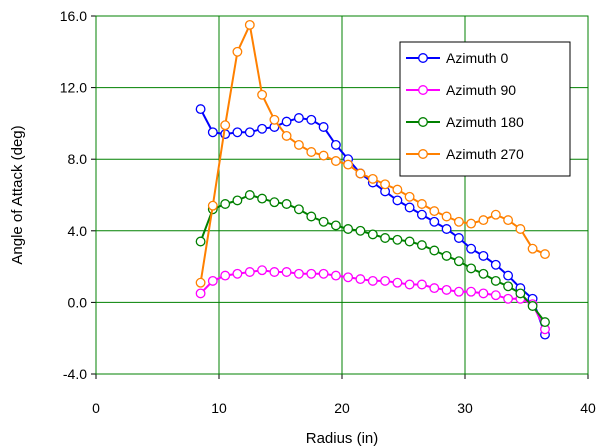  I want to click on x-tick-label: 30, so click(465, 408).